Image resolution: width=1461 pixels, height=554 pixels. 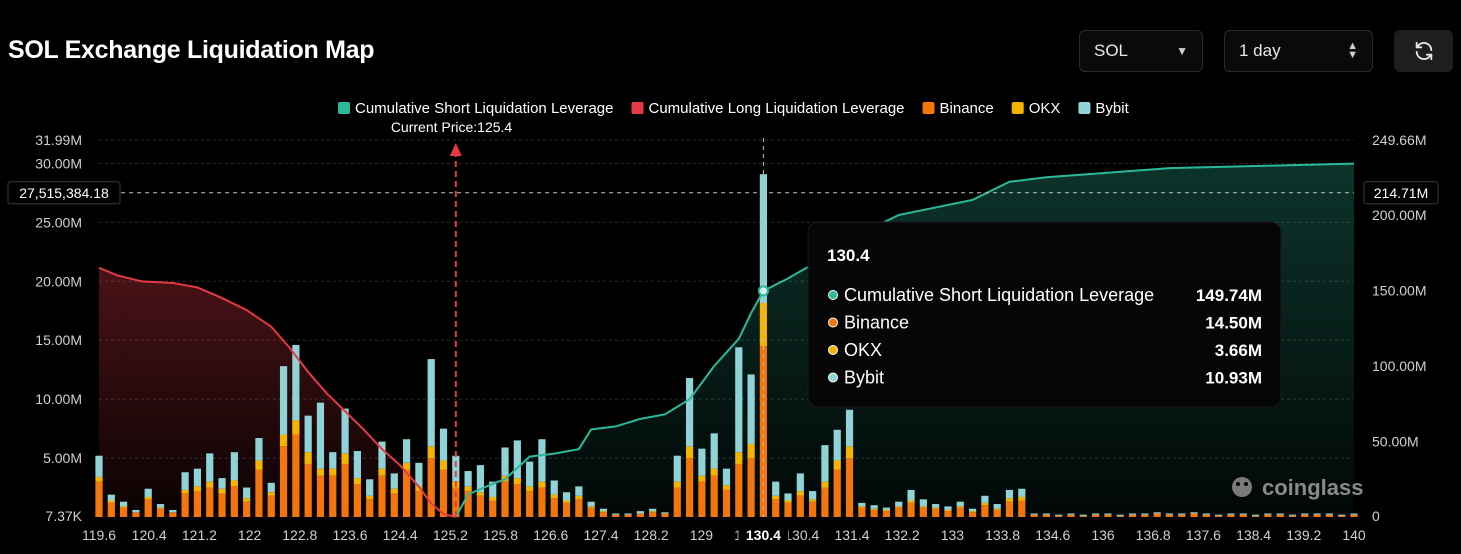 What do you see at coordinates (1112, 108) in the screenshot?
I see `legend-label-bybit: Bybit` at bounding box center [1112, 108].